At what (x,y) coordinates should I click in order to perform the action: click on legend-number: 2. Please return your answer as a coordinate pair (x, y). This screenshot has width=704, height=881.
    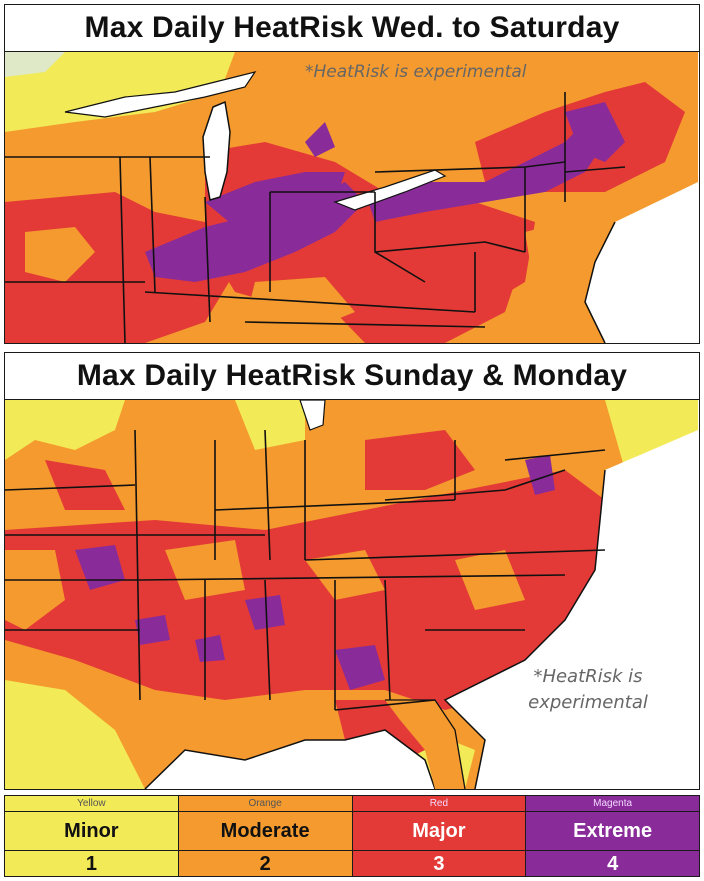
    Looking at the image, I should click on (265, 864).